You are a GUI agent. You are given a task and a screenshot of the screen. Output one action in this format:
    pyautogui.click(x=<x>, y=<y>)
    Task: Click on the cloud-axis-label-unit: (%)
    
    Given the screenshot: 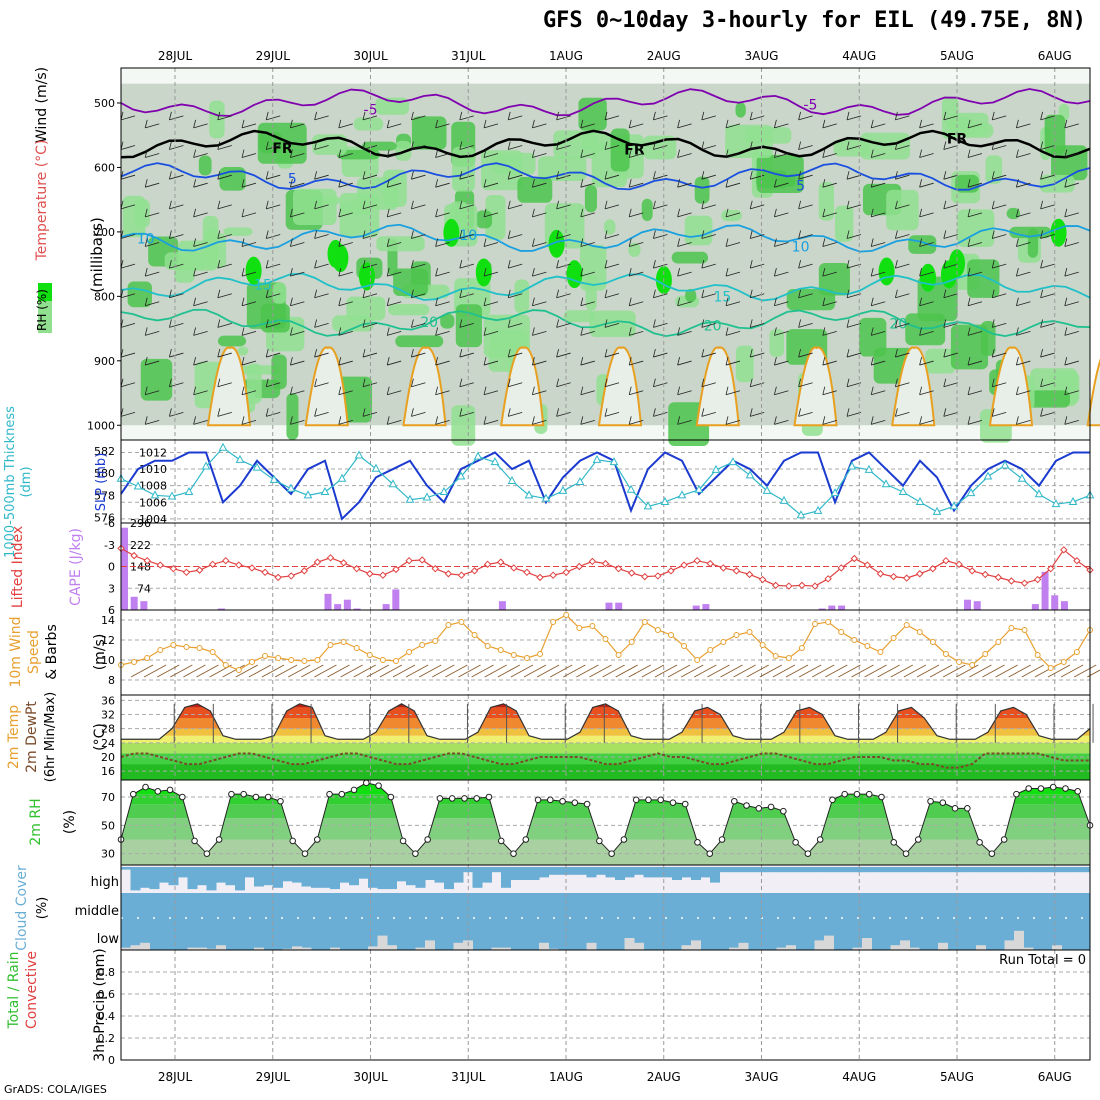 What is the action you would take?
    pyautogui.click(x=42, y=908)
    